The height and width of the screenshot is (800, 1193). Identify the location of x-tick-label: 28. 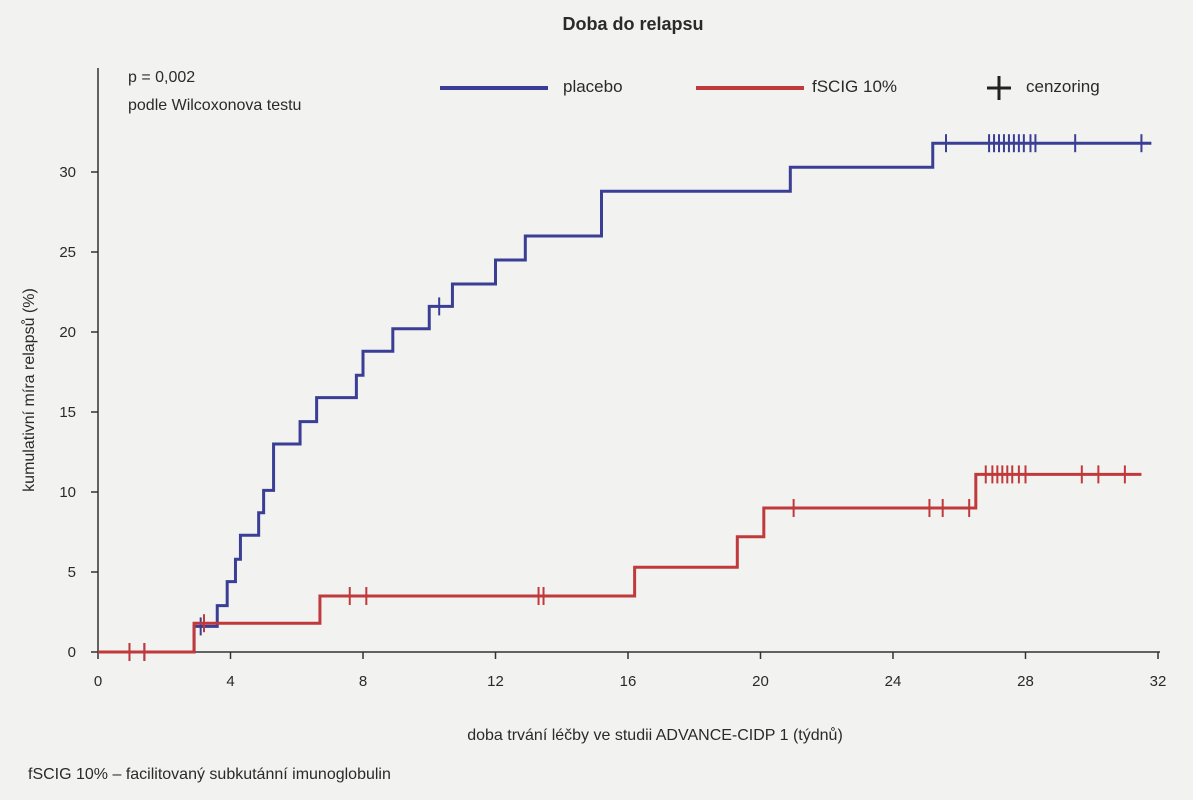
(1025, 681).